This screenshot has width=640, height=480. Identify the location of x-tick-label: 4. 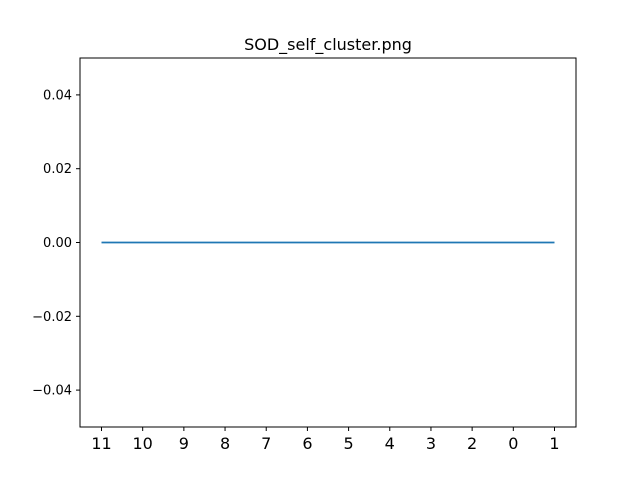
(390, 443).